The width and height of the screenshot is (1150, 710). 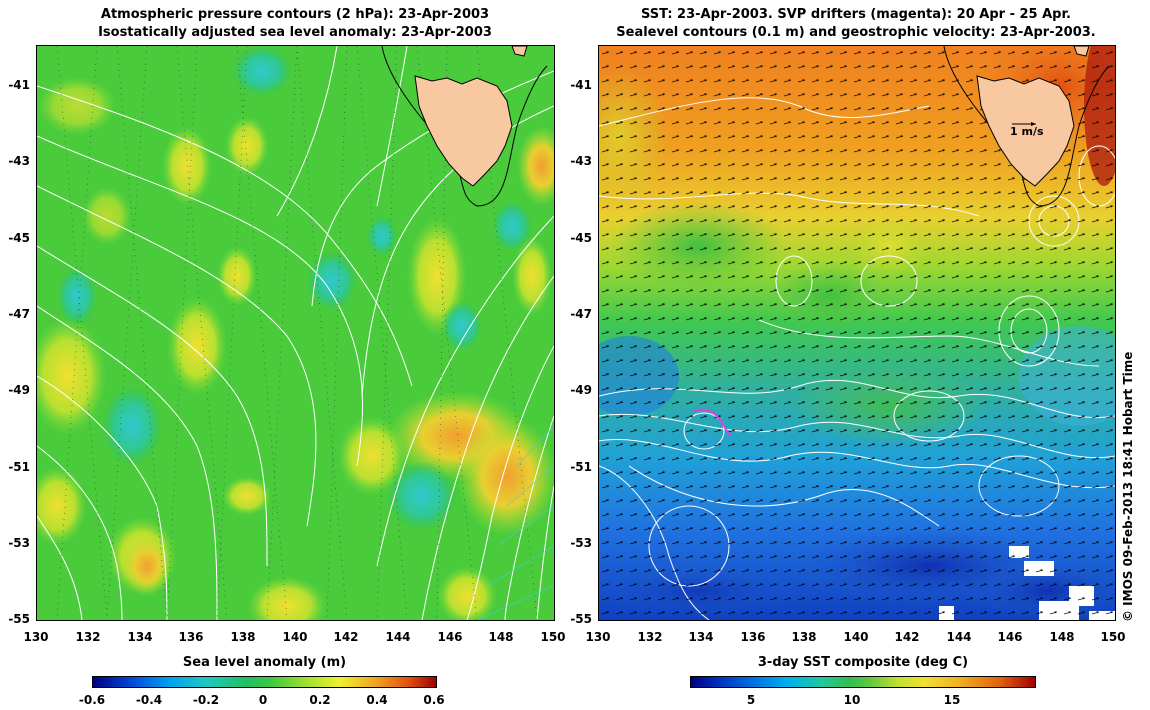 I want to click on right-ytick: -55, so click(x=581, y=619).